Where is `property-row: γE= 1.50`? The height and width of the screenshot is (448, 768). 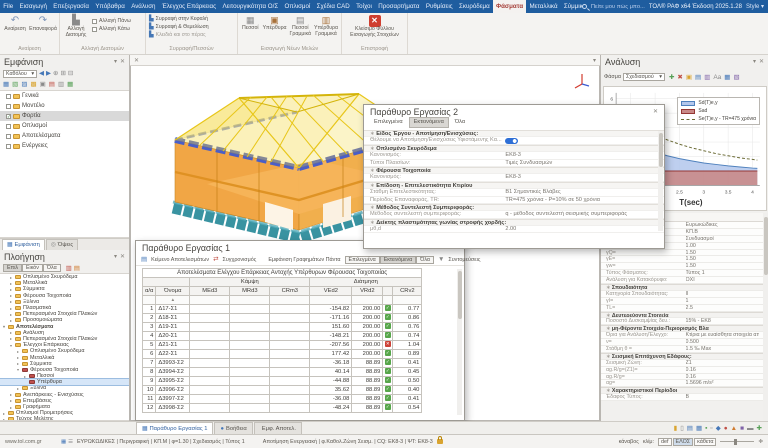
property-row: γE= 1.50 is located at coordinates (682, 260).